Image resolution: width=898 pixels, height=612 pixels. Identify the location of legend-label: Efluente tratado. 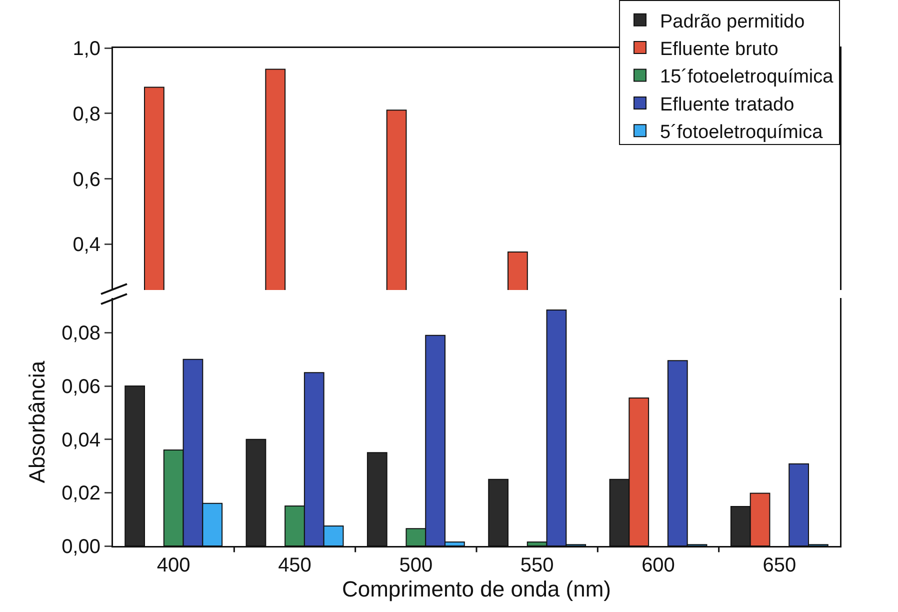
(727, 105).